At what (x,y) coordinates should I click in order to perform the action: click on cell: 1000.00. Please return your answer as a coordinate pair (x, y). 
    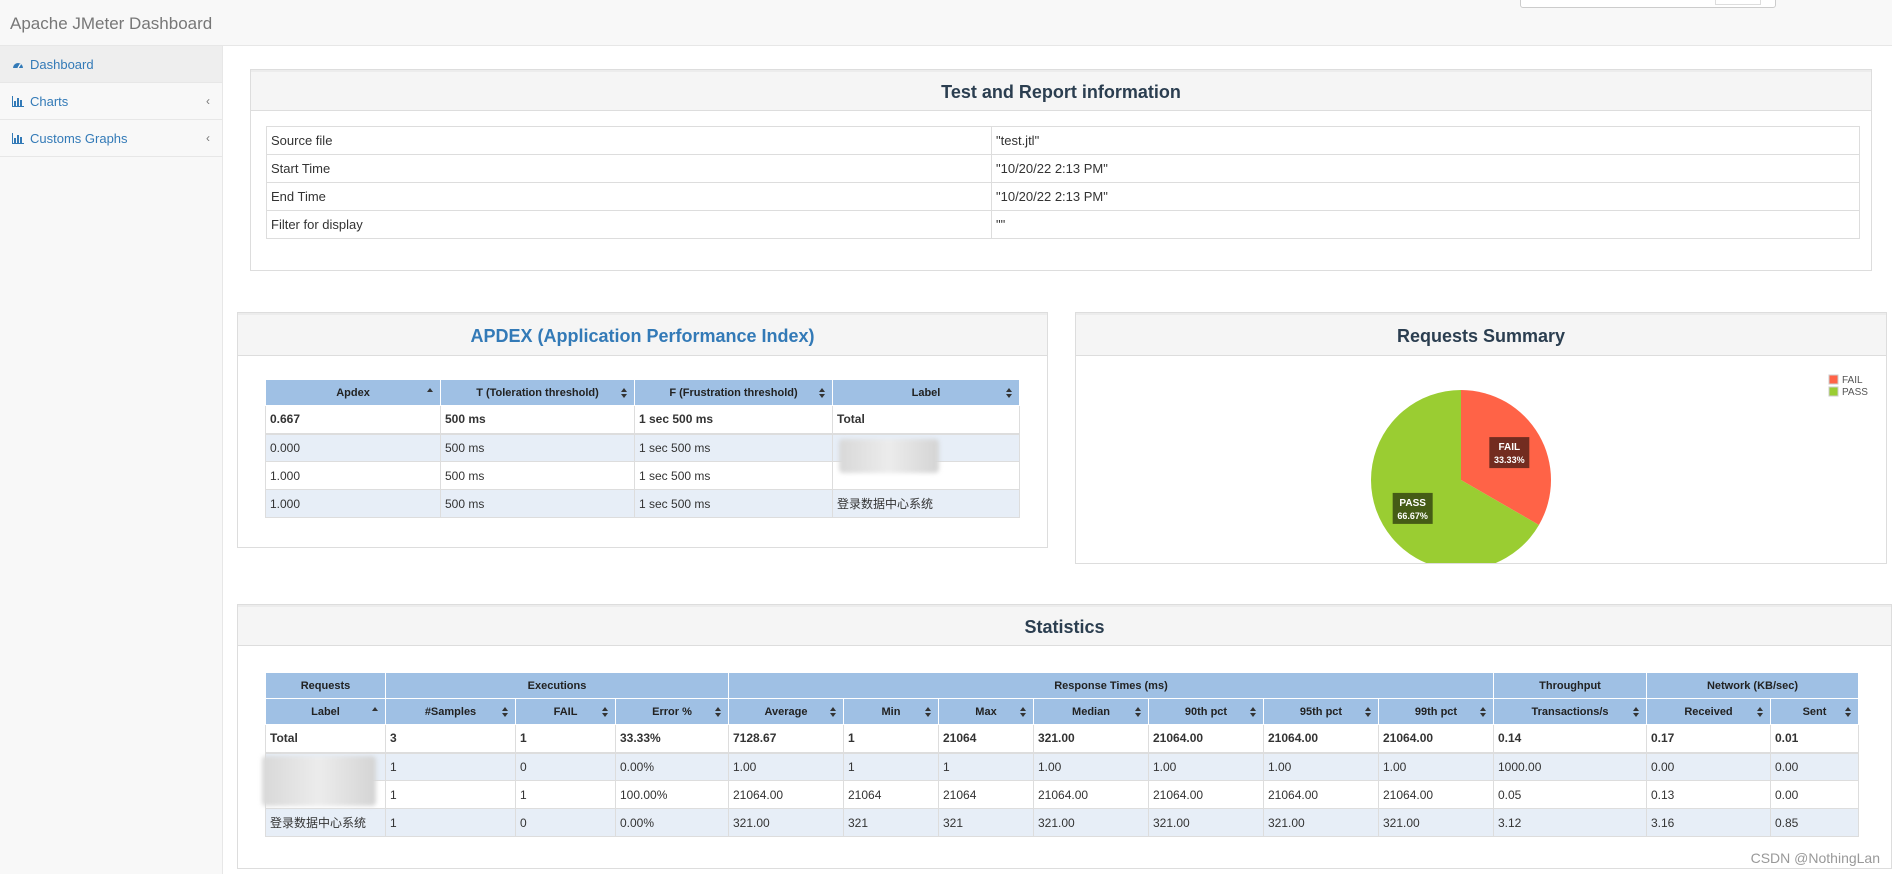
    Looking at the image, I should click on (1570, 766).